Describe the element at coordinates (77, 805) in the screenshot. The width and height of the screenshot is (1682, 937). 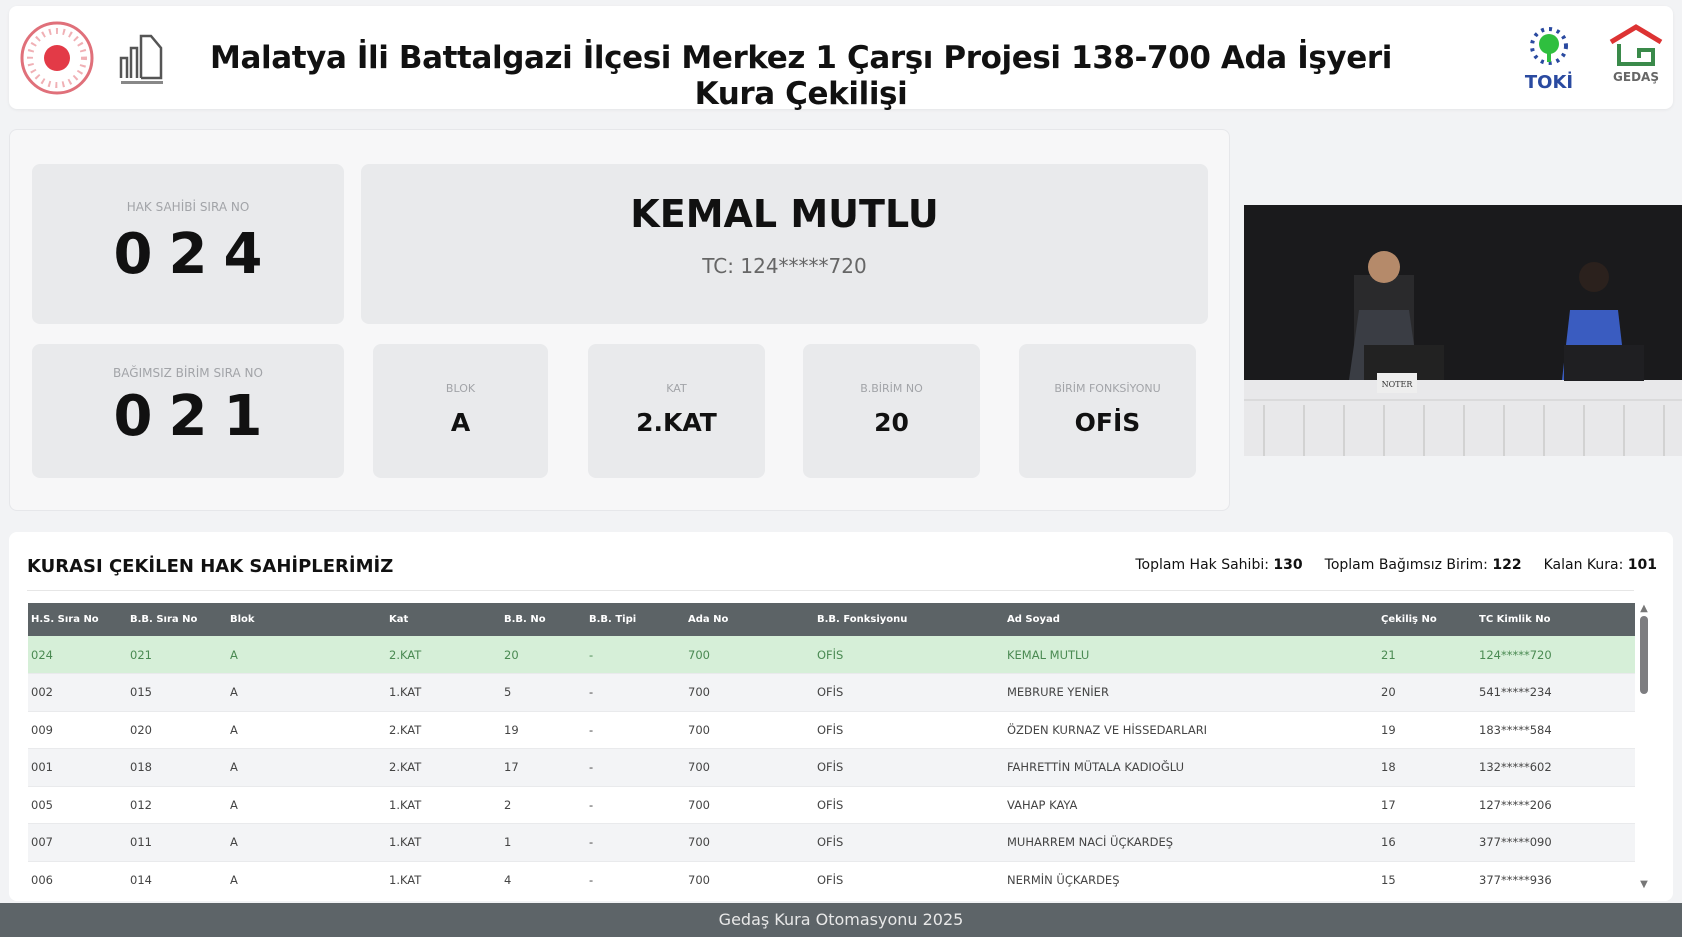
I see `table-cell: 005` at that location.